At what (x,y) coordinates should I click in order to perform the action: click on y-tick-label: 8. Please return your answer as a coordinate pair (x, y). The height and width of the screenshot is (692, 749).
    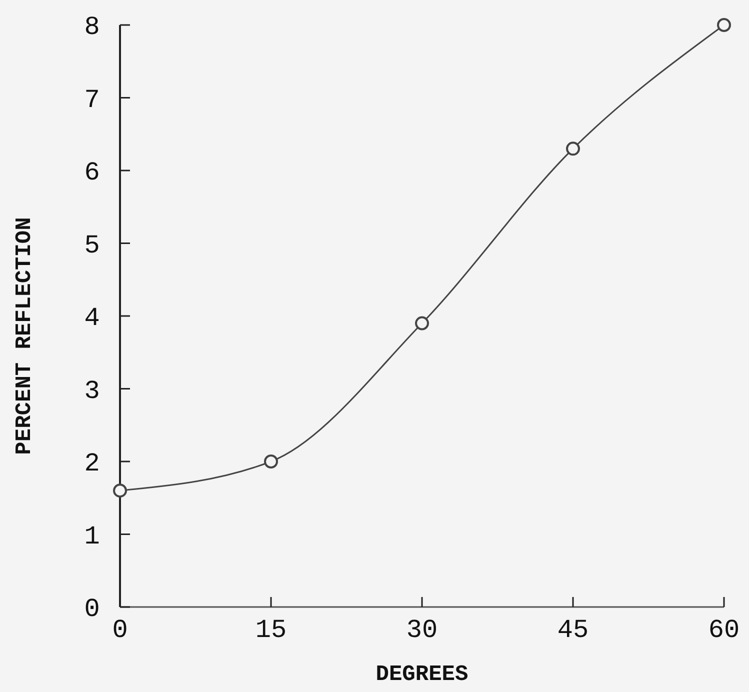
    Looking at the image, I should click on (92, 27).